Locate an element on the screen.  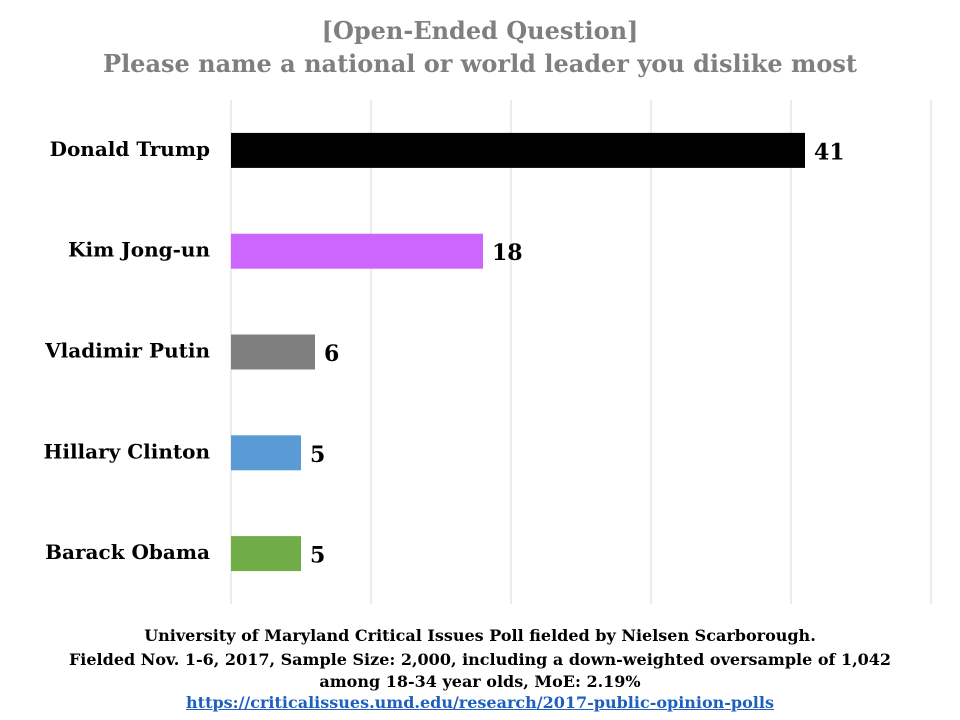
data-label: 18 is located at coordinates (507, 253).